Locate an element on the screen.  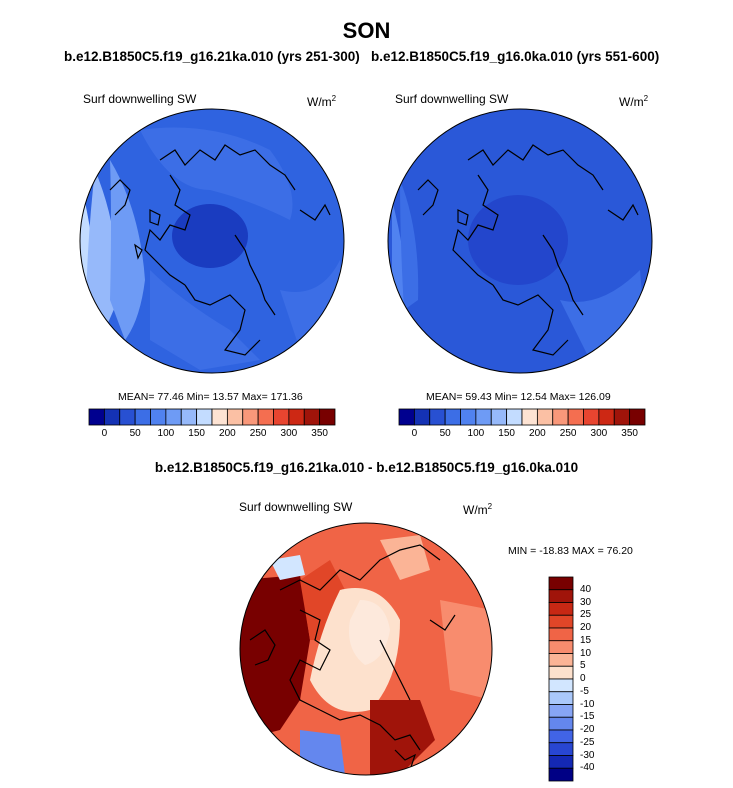
right-colorbar-tick-label: 50 is located at coordinates (445, 433).